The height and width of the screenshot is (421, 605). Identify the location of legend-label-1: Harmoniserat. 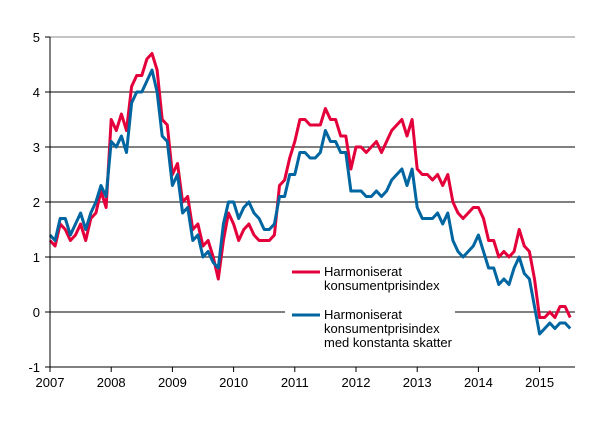
(363, 271).